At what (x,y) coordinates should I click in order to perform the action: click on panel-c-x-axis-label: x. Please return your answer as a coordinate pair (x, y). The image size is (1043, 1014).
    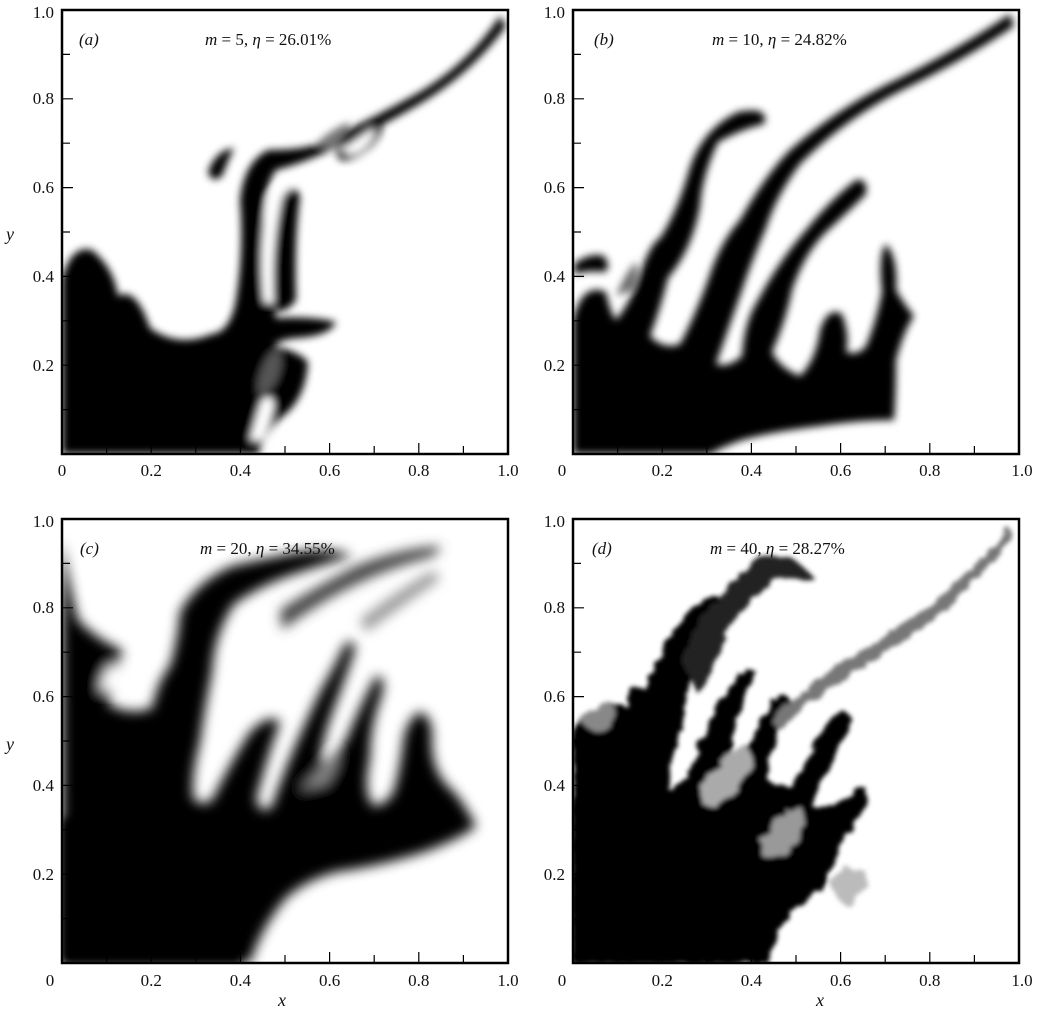
    Looking at the image, I should click on (281, 1000).